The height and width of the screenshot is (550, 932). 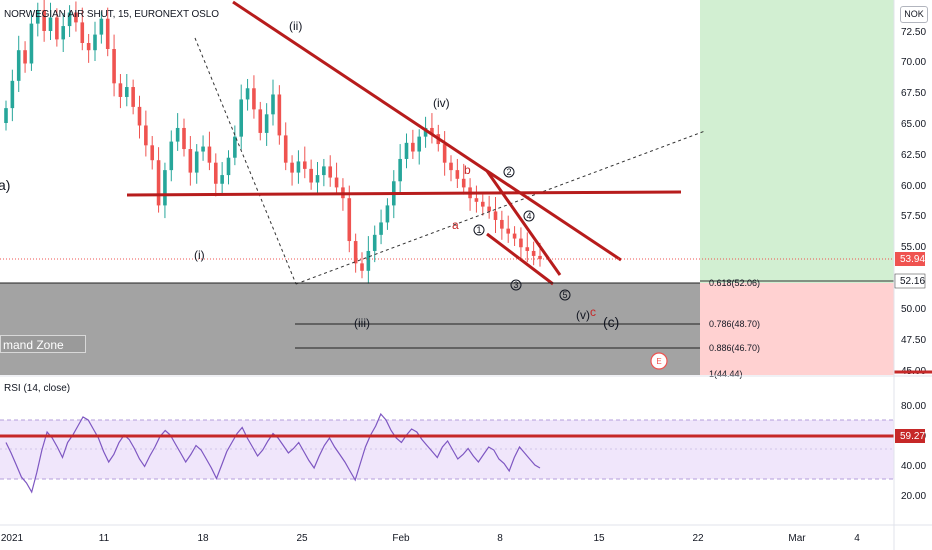 I want to click on fib-label-1: 1(44.44), so click(x=726, y=374).